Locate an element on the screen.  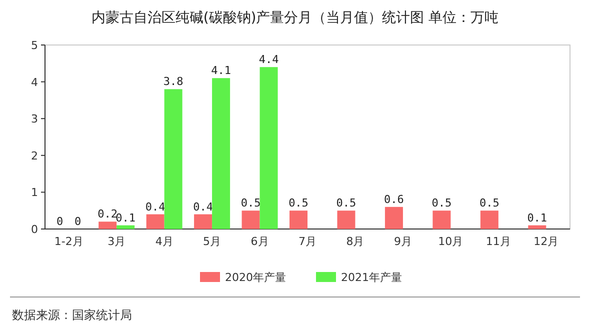
y-tick-label: 5 is located at coordinates (34, 45).